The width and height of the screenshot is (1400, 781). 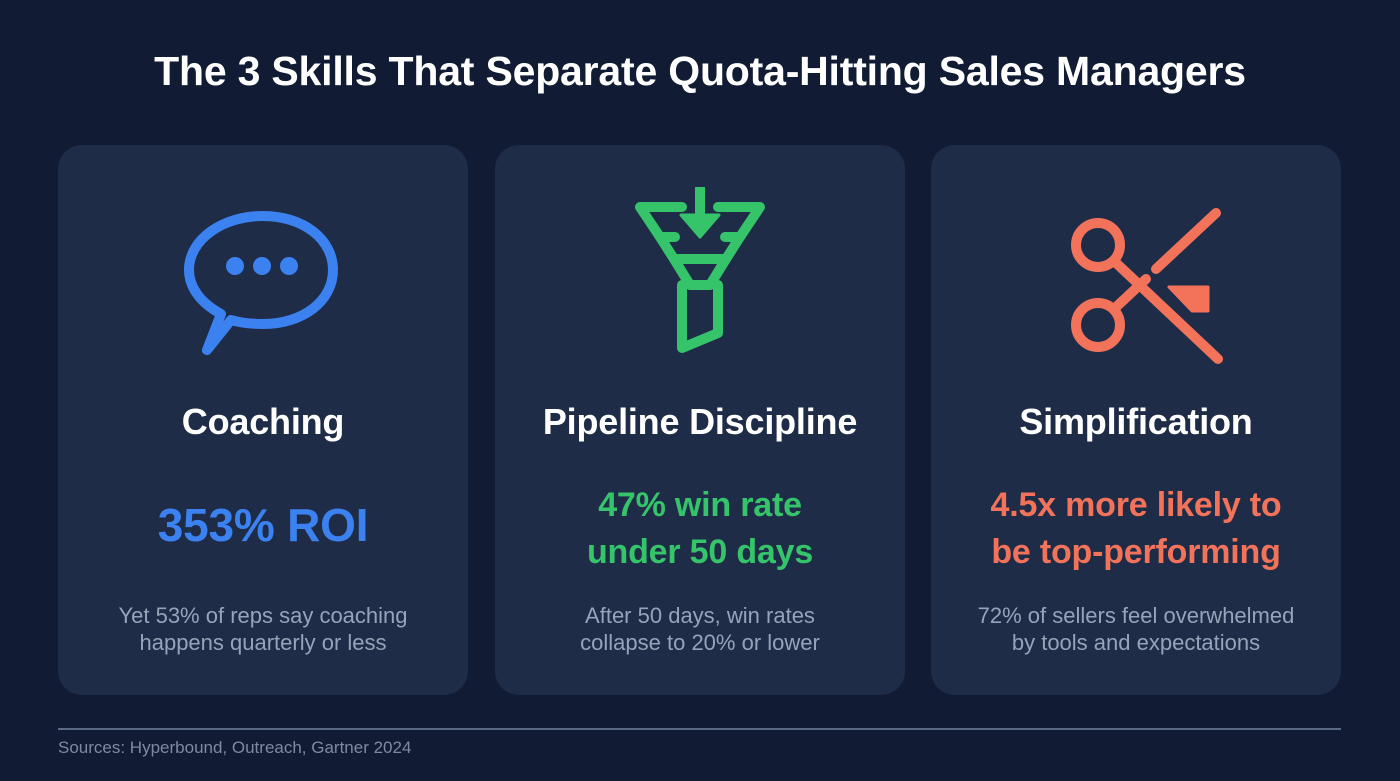 I want to click on stat-line: 47% win rate, so click(x=700, y=505).